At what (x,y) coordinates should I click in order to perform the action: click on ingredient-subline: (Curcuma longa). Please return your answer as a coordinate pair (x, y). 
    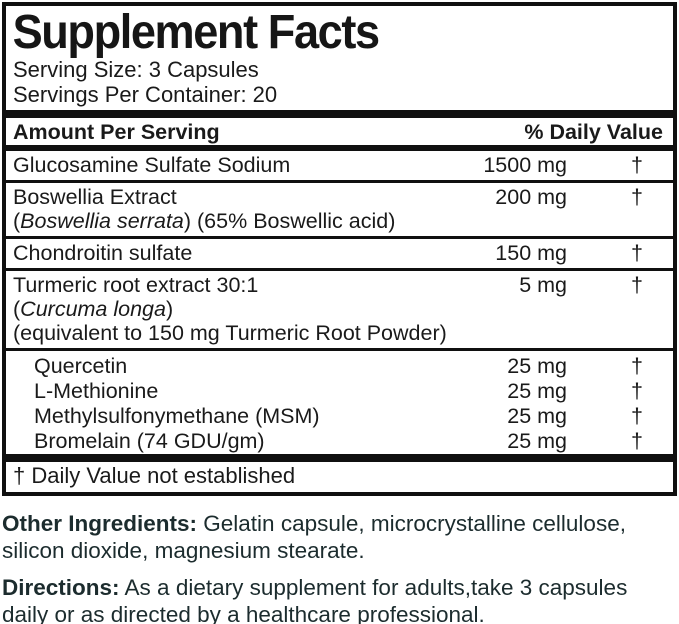
    Looking at the image, I should click on (340, 309).